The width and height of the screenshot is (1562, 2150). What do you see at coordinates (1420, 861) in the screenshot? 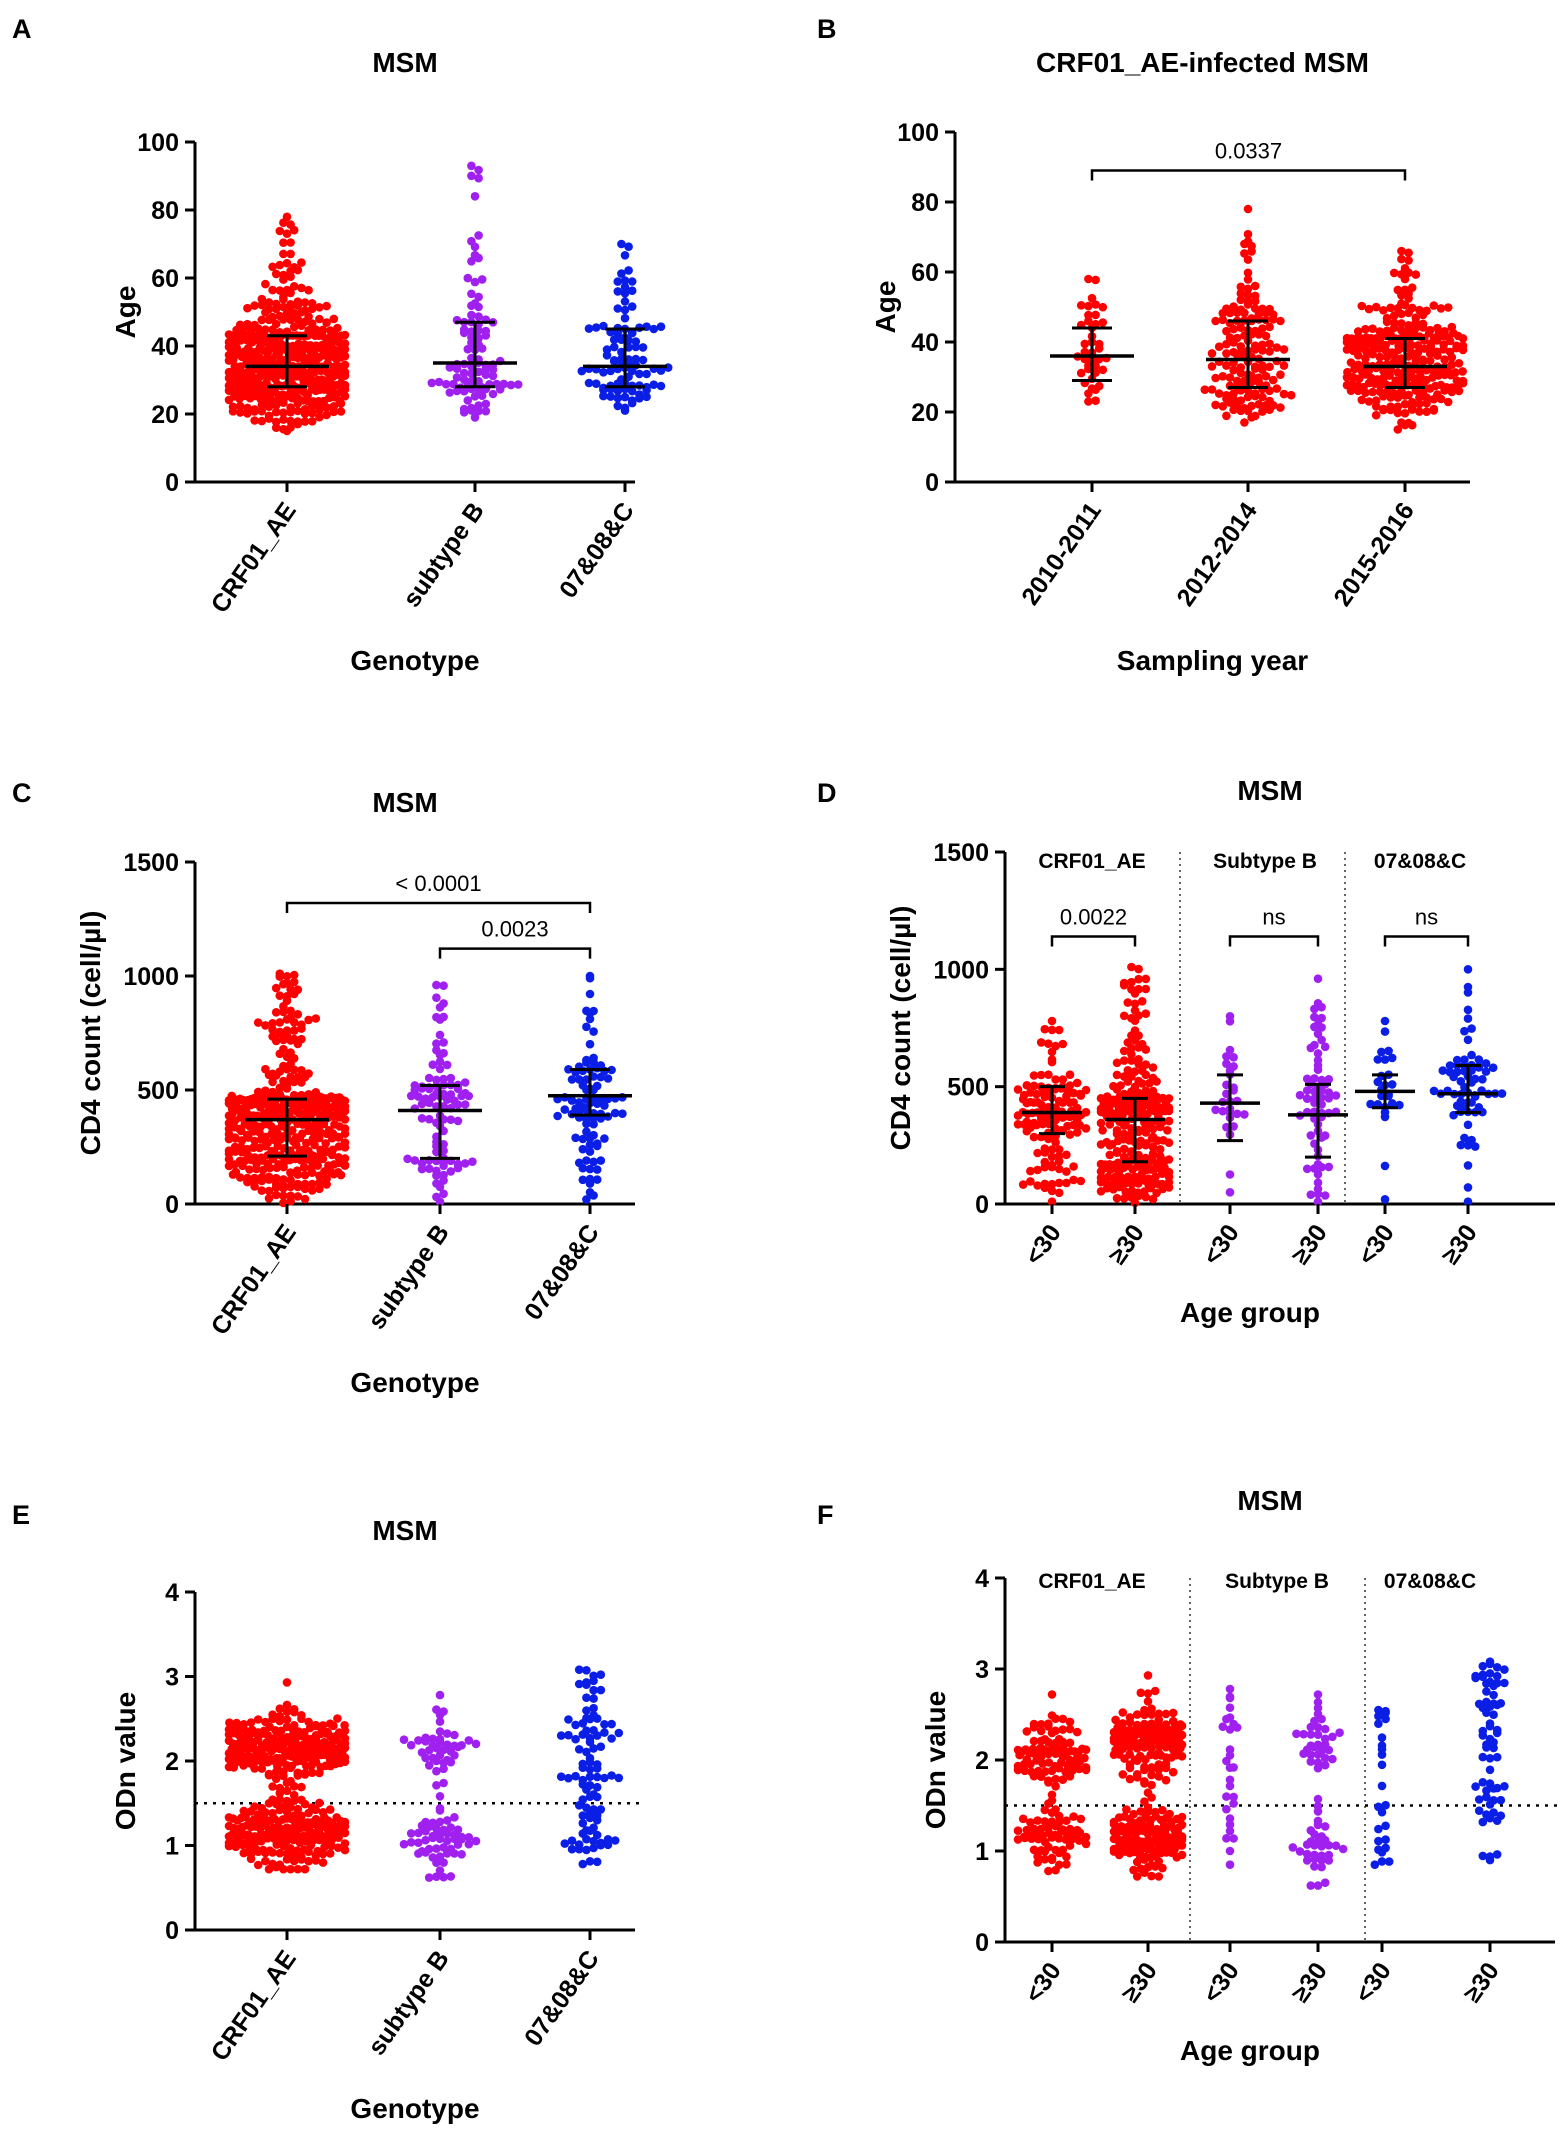
I see `group-label: 07&08&C` at bounding box center [1420, 861].